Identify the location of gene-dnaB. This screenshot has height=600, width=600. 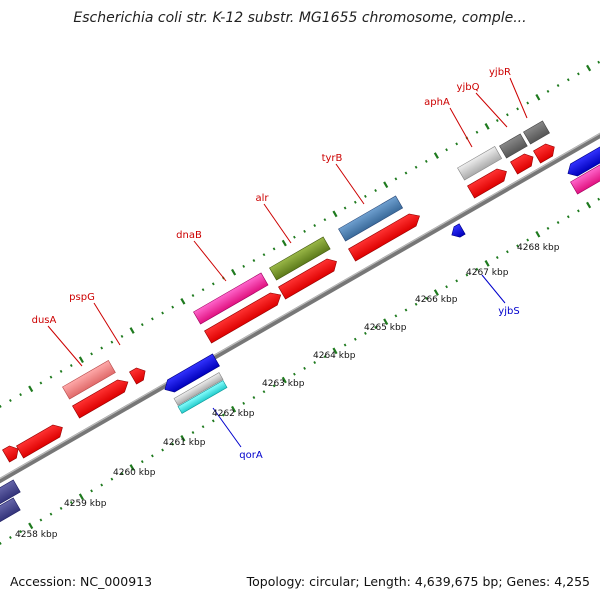
(231, 298).